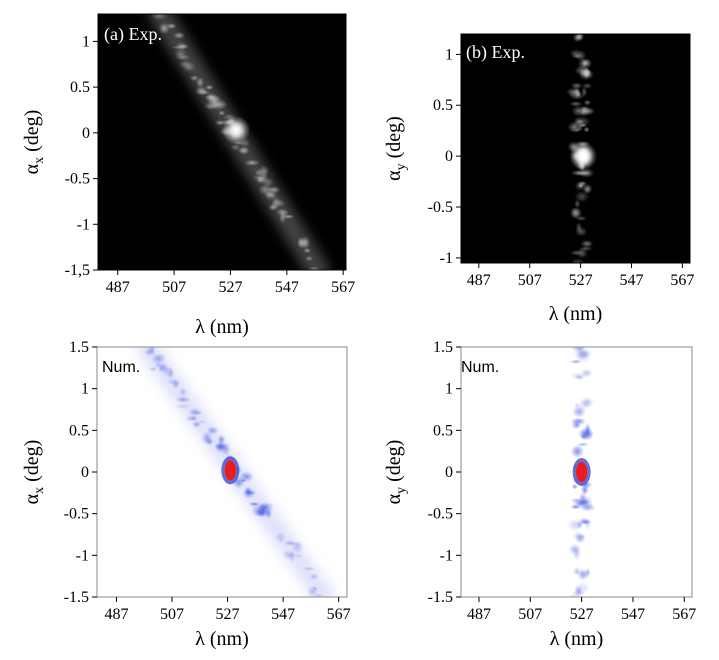 The image size is (719, 660). What do you see at coordinates (79, 347) in the screenshot?
I see `y-tick-label: 1.5` at bounding box center [79, 347].